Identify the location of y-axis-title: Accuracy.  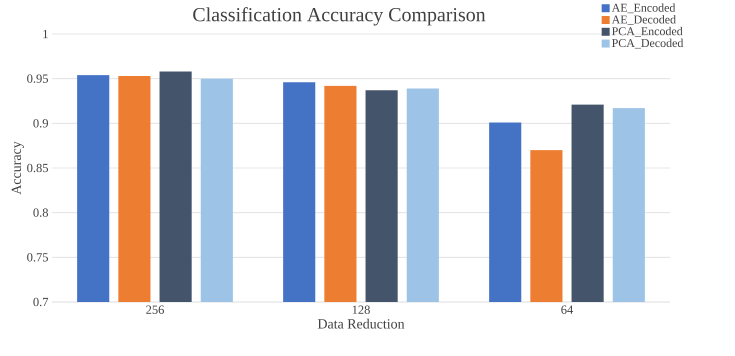
(18, 168).